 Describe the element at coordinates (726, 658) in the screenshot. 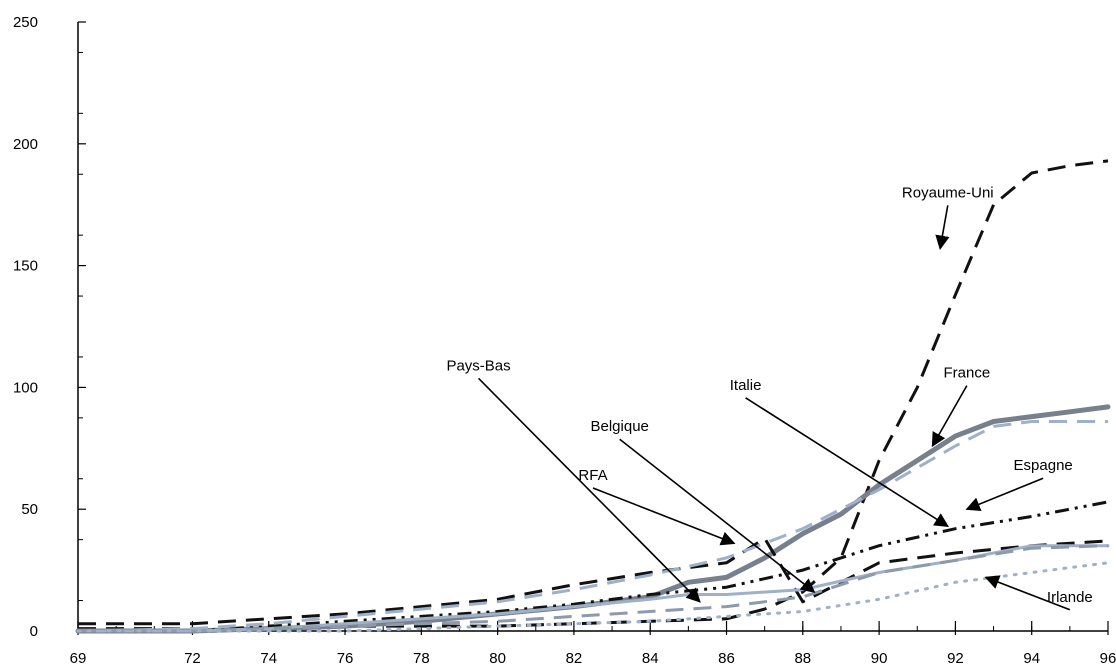

I see `x-tick-label: 86` at that location.